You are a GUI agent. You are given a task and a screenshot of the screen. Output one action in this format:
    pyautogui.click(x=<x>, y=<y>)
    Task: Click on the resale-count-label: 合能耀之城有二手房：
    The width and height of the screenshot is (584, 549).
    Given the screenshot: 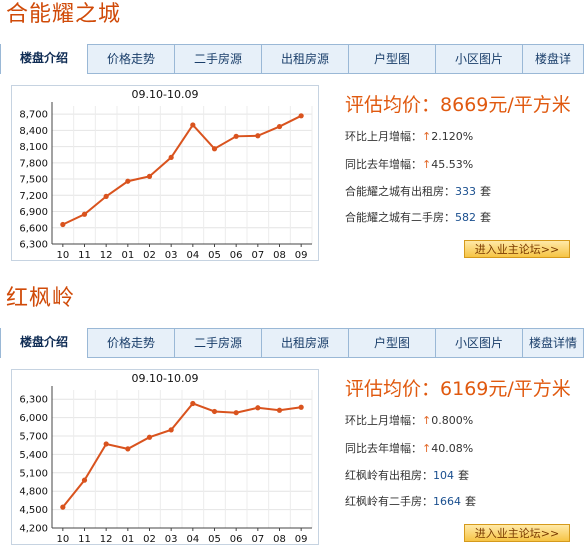 What is the action you would take?
    pyautogui.click(x=400, y=217)
    